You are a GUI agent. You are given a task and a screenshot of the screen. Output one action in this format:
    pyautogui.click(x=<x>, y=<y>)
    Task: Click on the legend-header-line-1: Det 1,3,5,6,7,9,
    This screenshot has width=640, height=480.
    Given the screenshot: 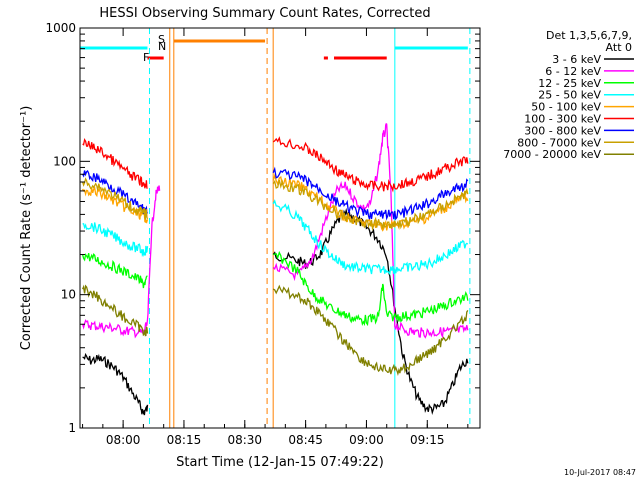 What is the action you would take?
    pyautogui.click(x=589, y=35)
    